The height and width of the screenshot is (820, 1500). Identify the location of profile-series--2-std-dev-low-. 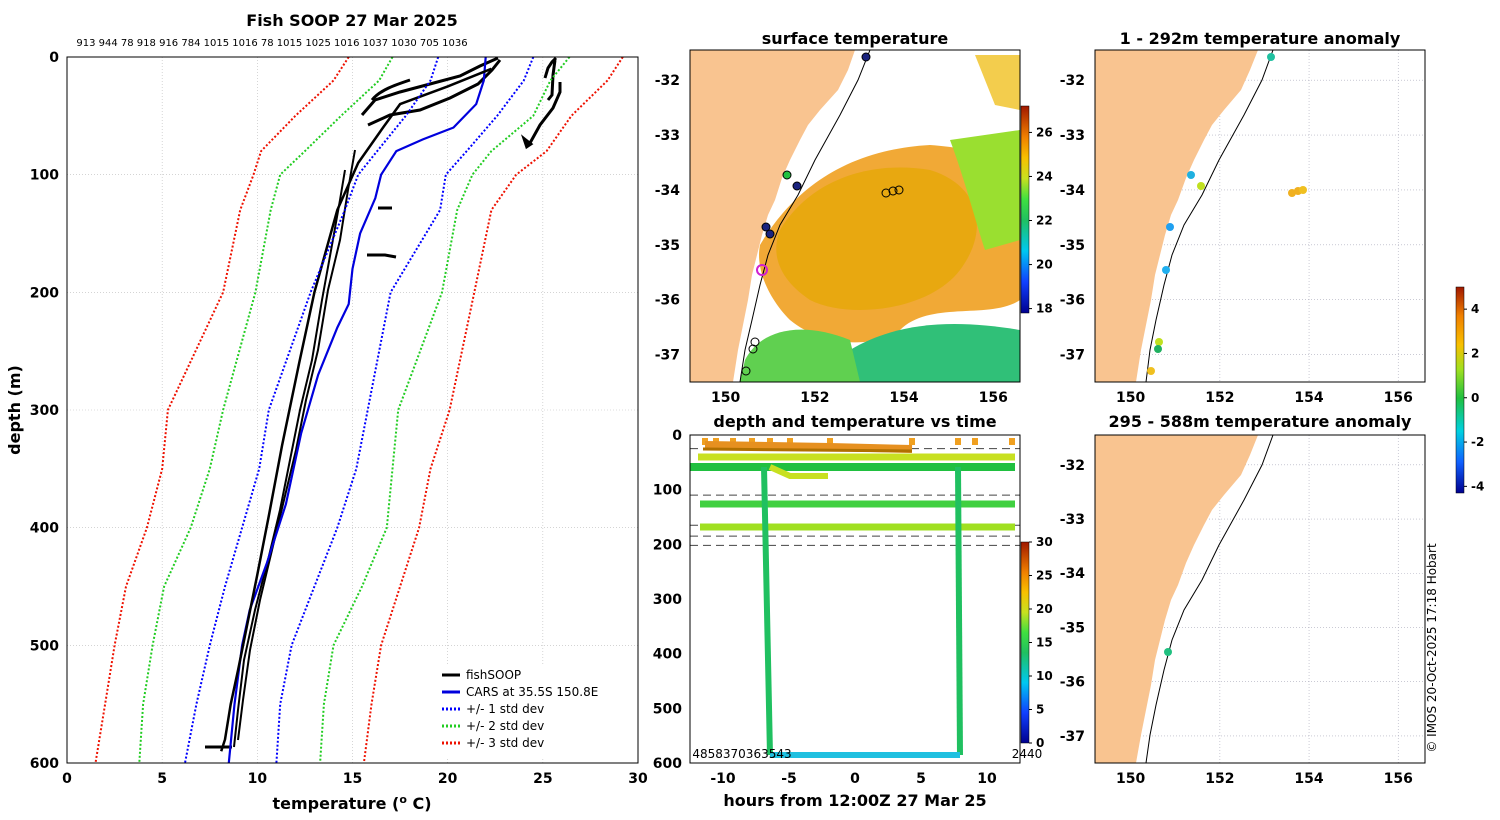
(266, 410).